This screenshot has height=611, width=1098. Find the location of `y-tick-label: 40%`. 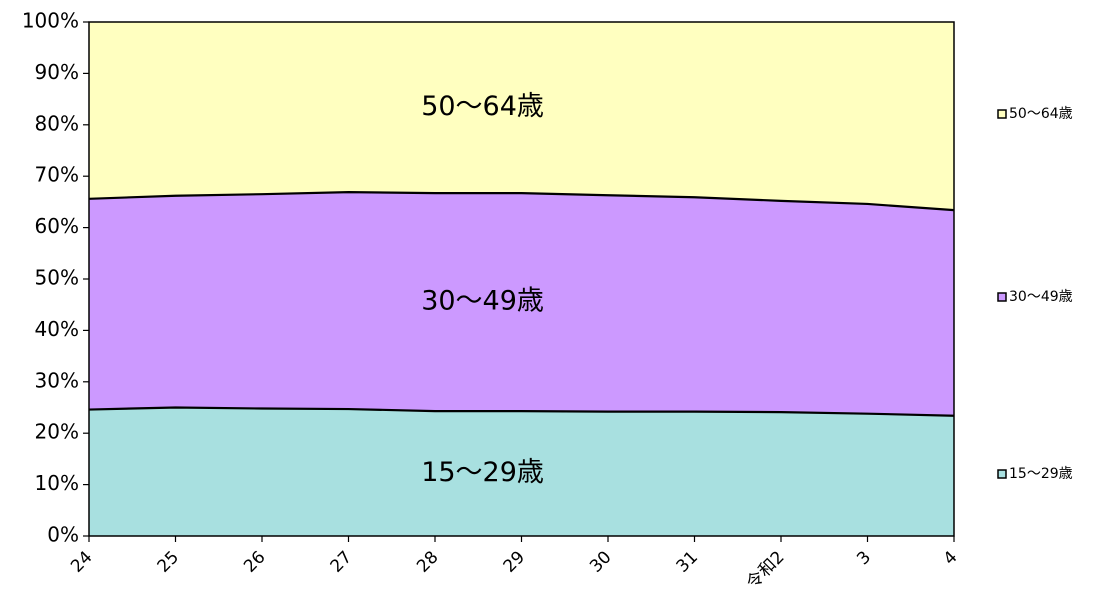

y-tick-label: 40% is located at coordinates (57, 329).